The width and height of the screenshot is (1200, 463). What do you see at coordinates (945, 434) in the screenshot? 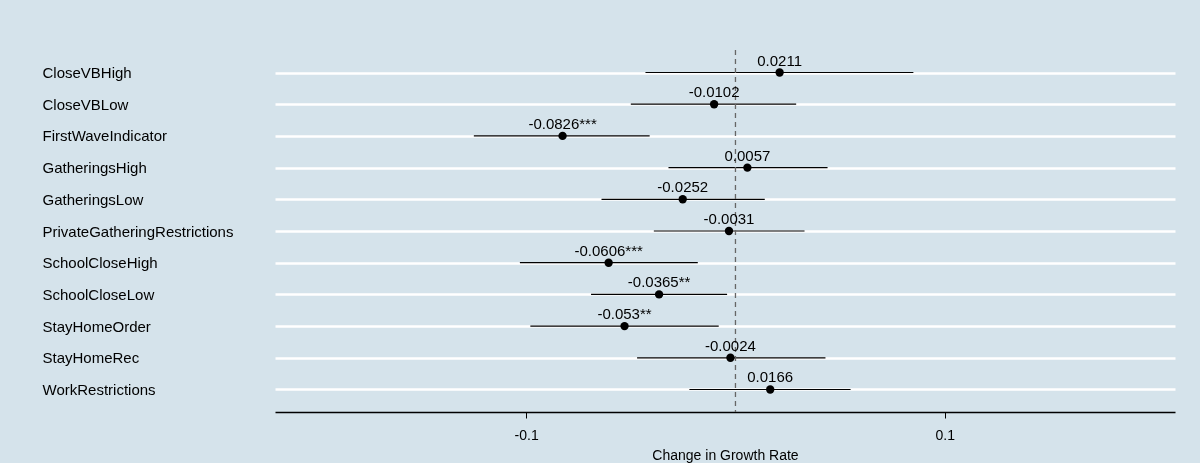
I see `x-tick-label: 0.1` at bounding box center [945, 434].